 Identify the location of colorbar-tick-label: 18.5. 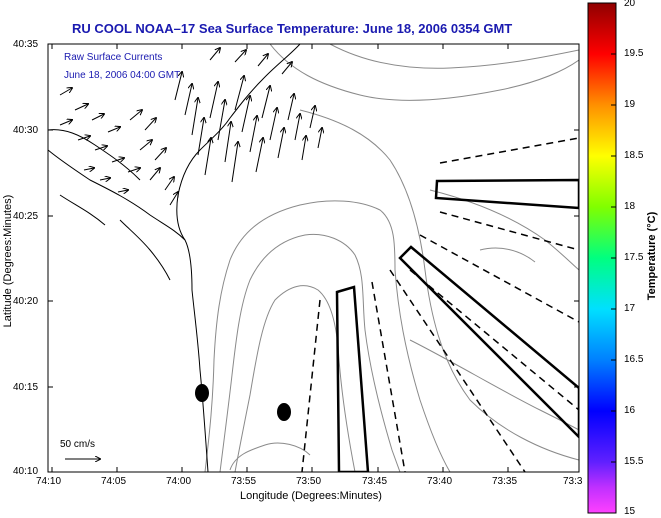
(634, 155).